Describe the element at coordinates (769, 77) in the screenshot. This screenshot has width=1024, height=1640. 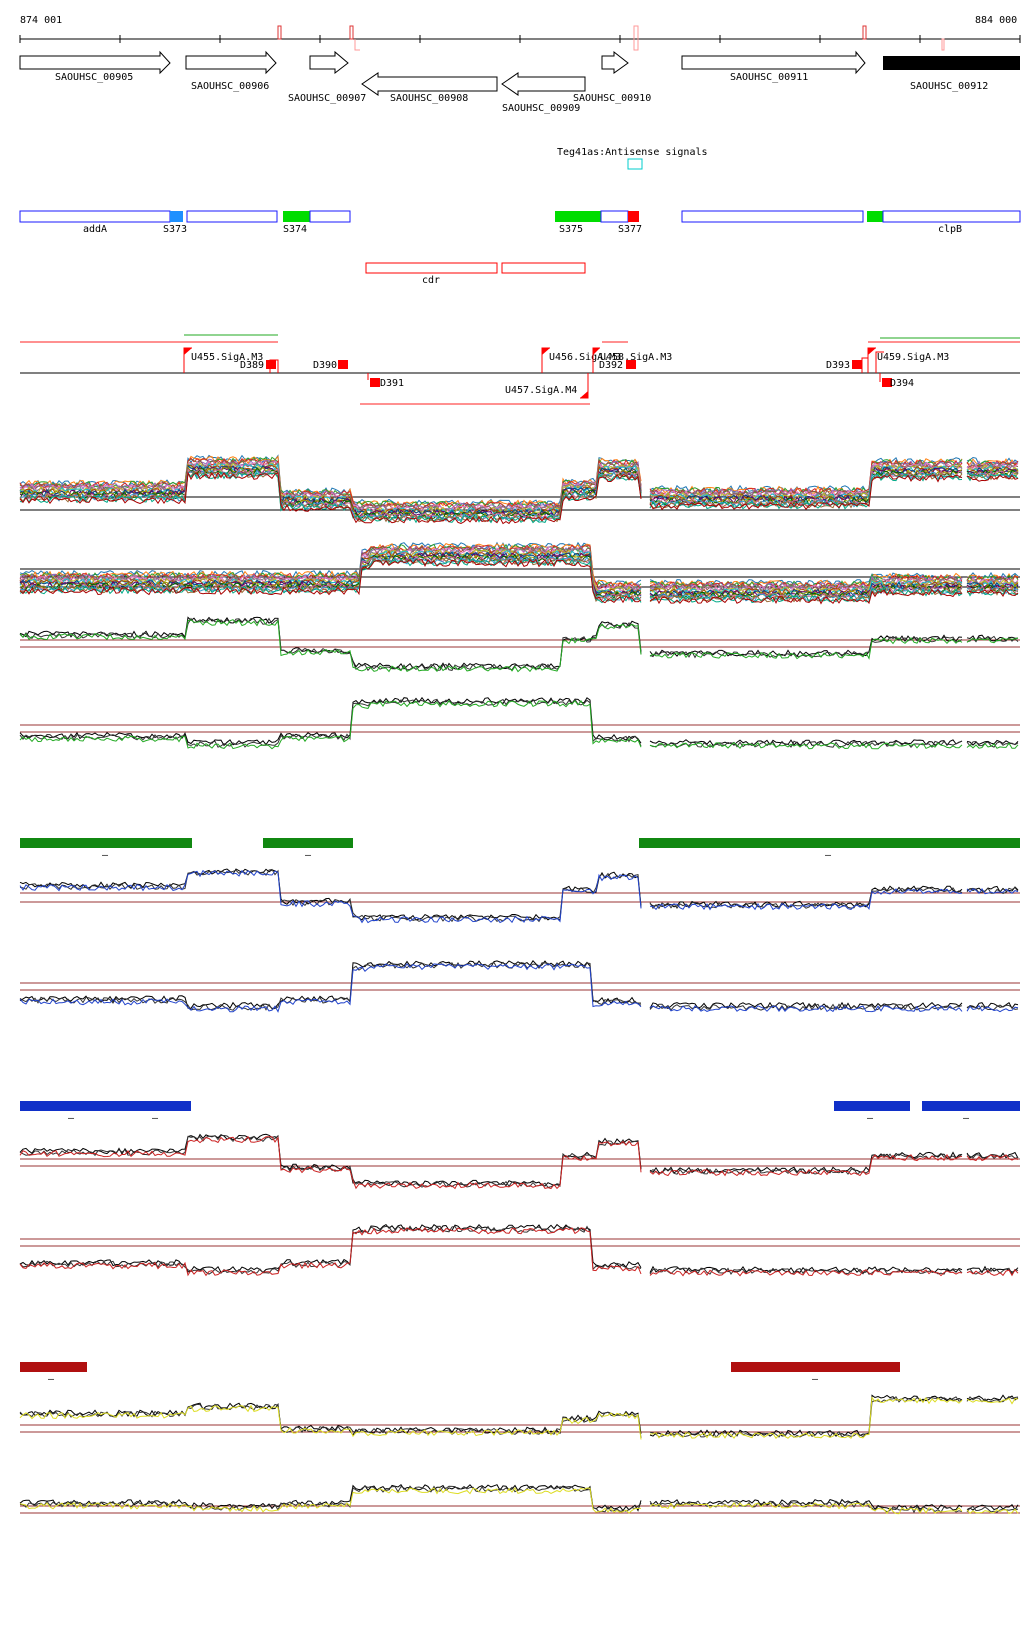
I see `gene-label: SAOUHSC_00911` at that location.